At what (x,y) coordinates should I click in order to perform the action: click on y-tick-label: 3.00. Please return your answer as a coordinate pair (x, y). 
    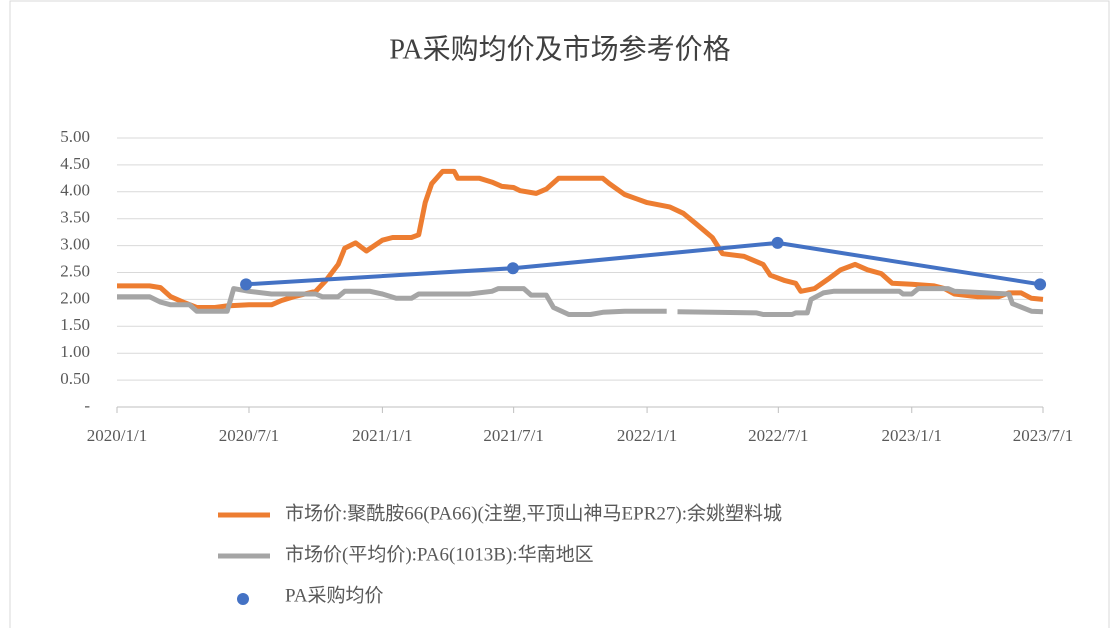
    Looking at the image, I should click on (75, 244).